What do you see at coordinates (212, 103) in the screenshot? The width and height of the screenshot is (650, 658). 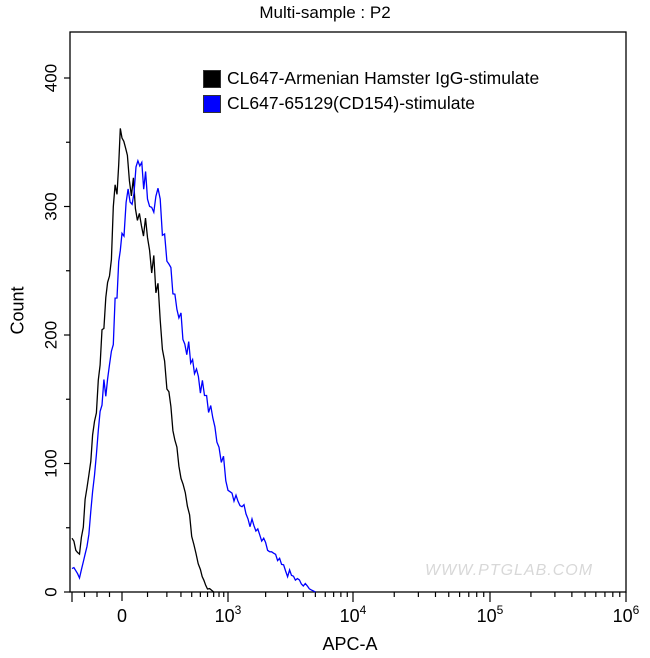 I see `legend-swatch-blue` at bounding box center [212, 103].